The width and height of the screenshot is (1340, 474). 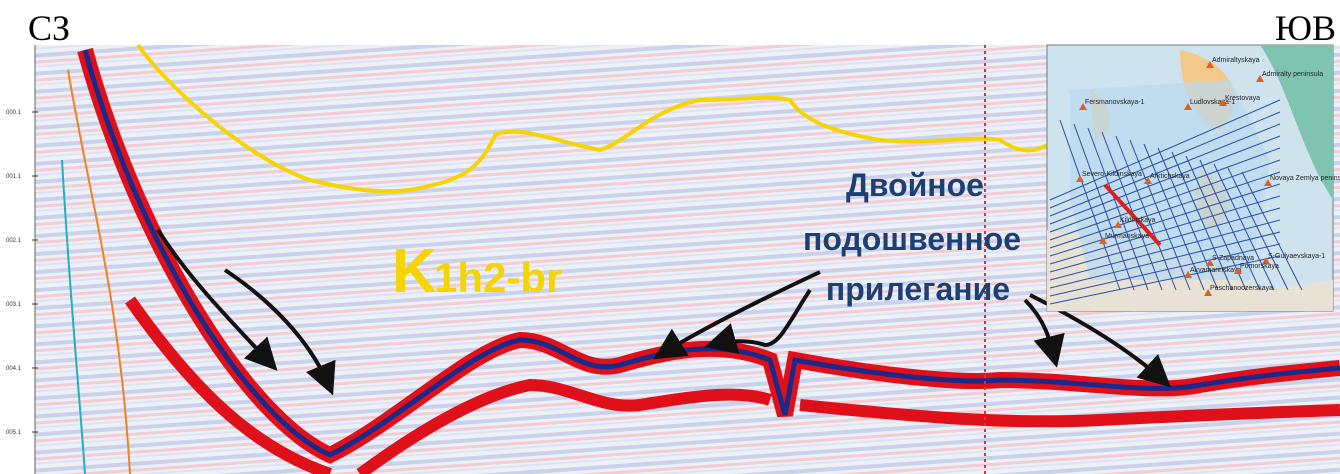 I want to click on survey-area, so click(x=1170, y=180).